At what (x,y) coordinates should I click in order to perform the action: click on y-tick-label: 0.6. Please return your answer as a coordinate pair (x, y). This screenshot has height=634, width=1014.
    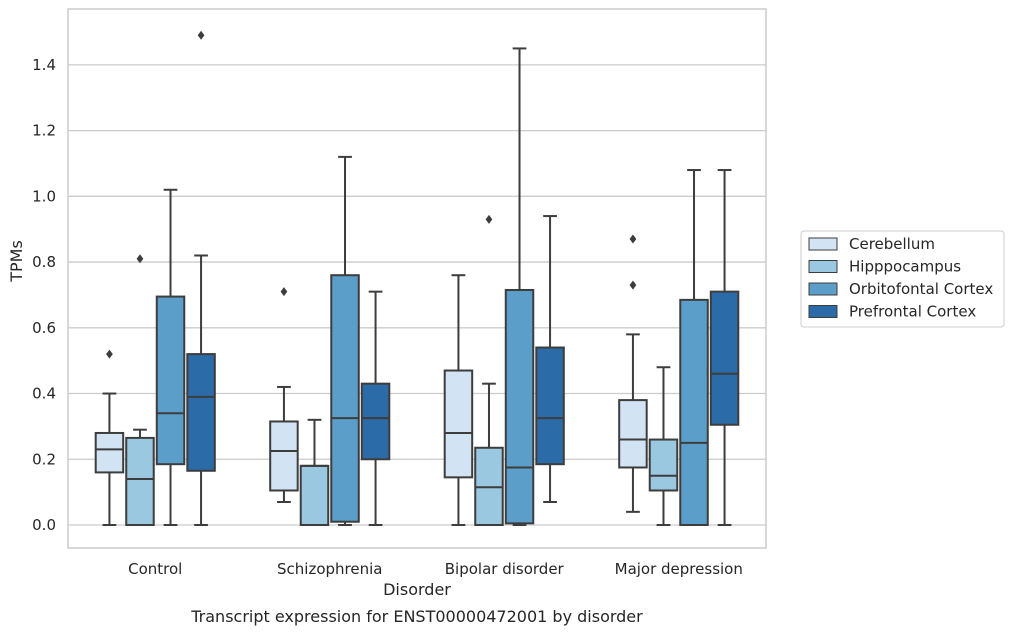
    Looking at the image, I should click on (44, 328).